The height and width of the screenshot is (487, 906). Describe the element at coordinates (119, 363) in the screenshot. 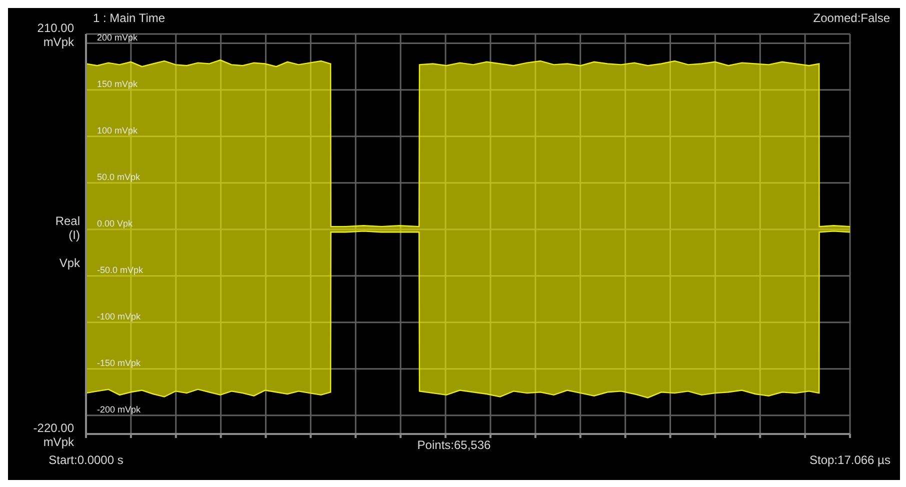

I see `y2-tick-label: -150 mVpk` at that location.